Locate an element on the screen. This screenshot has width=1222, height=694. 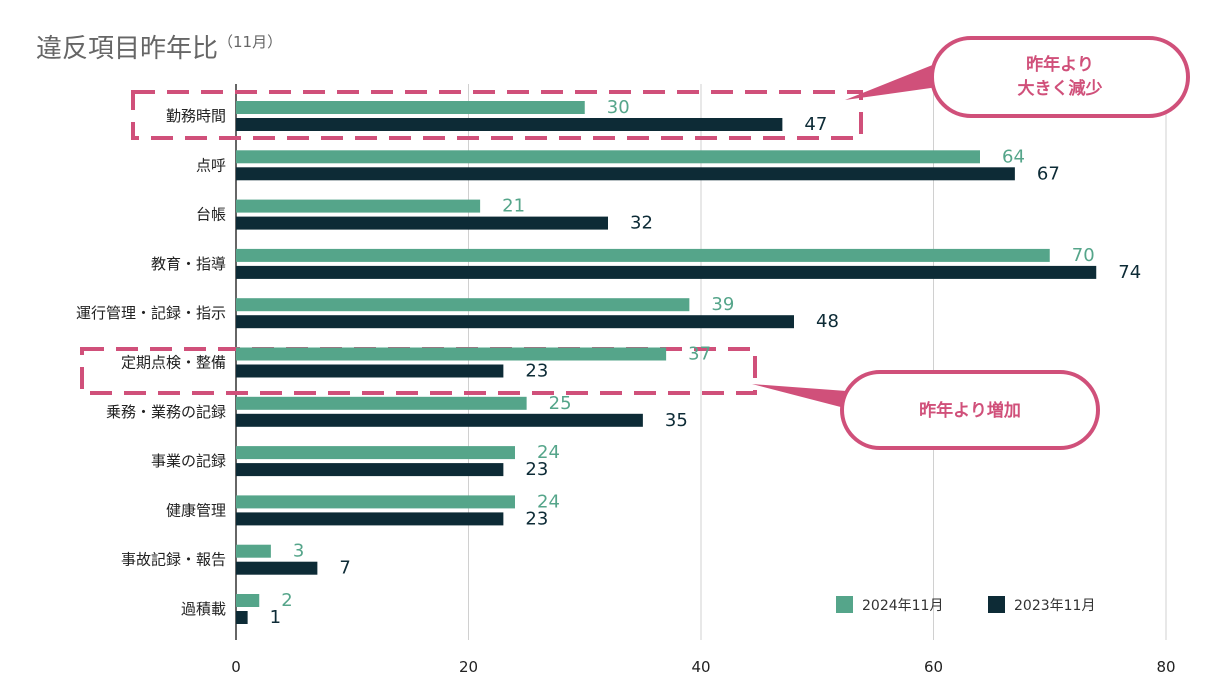
category-label: 乗務・業務の記録 is located at coordinates (166, 412).